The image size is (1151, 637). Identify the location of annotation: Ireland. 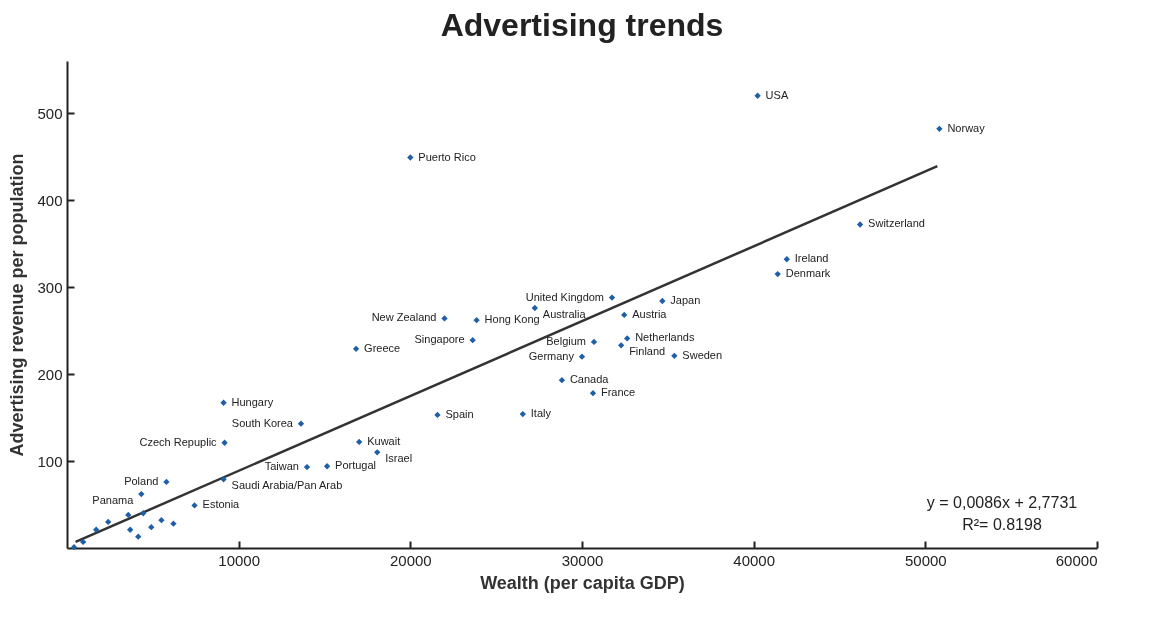
(811, 258).